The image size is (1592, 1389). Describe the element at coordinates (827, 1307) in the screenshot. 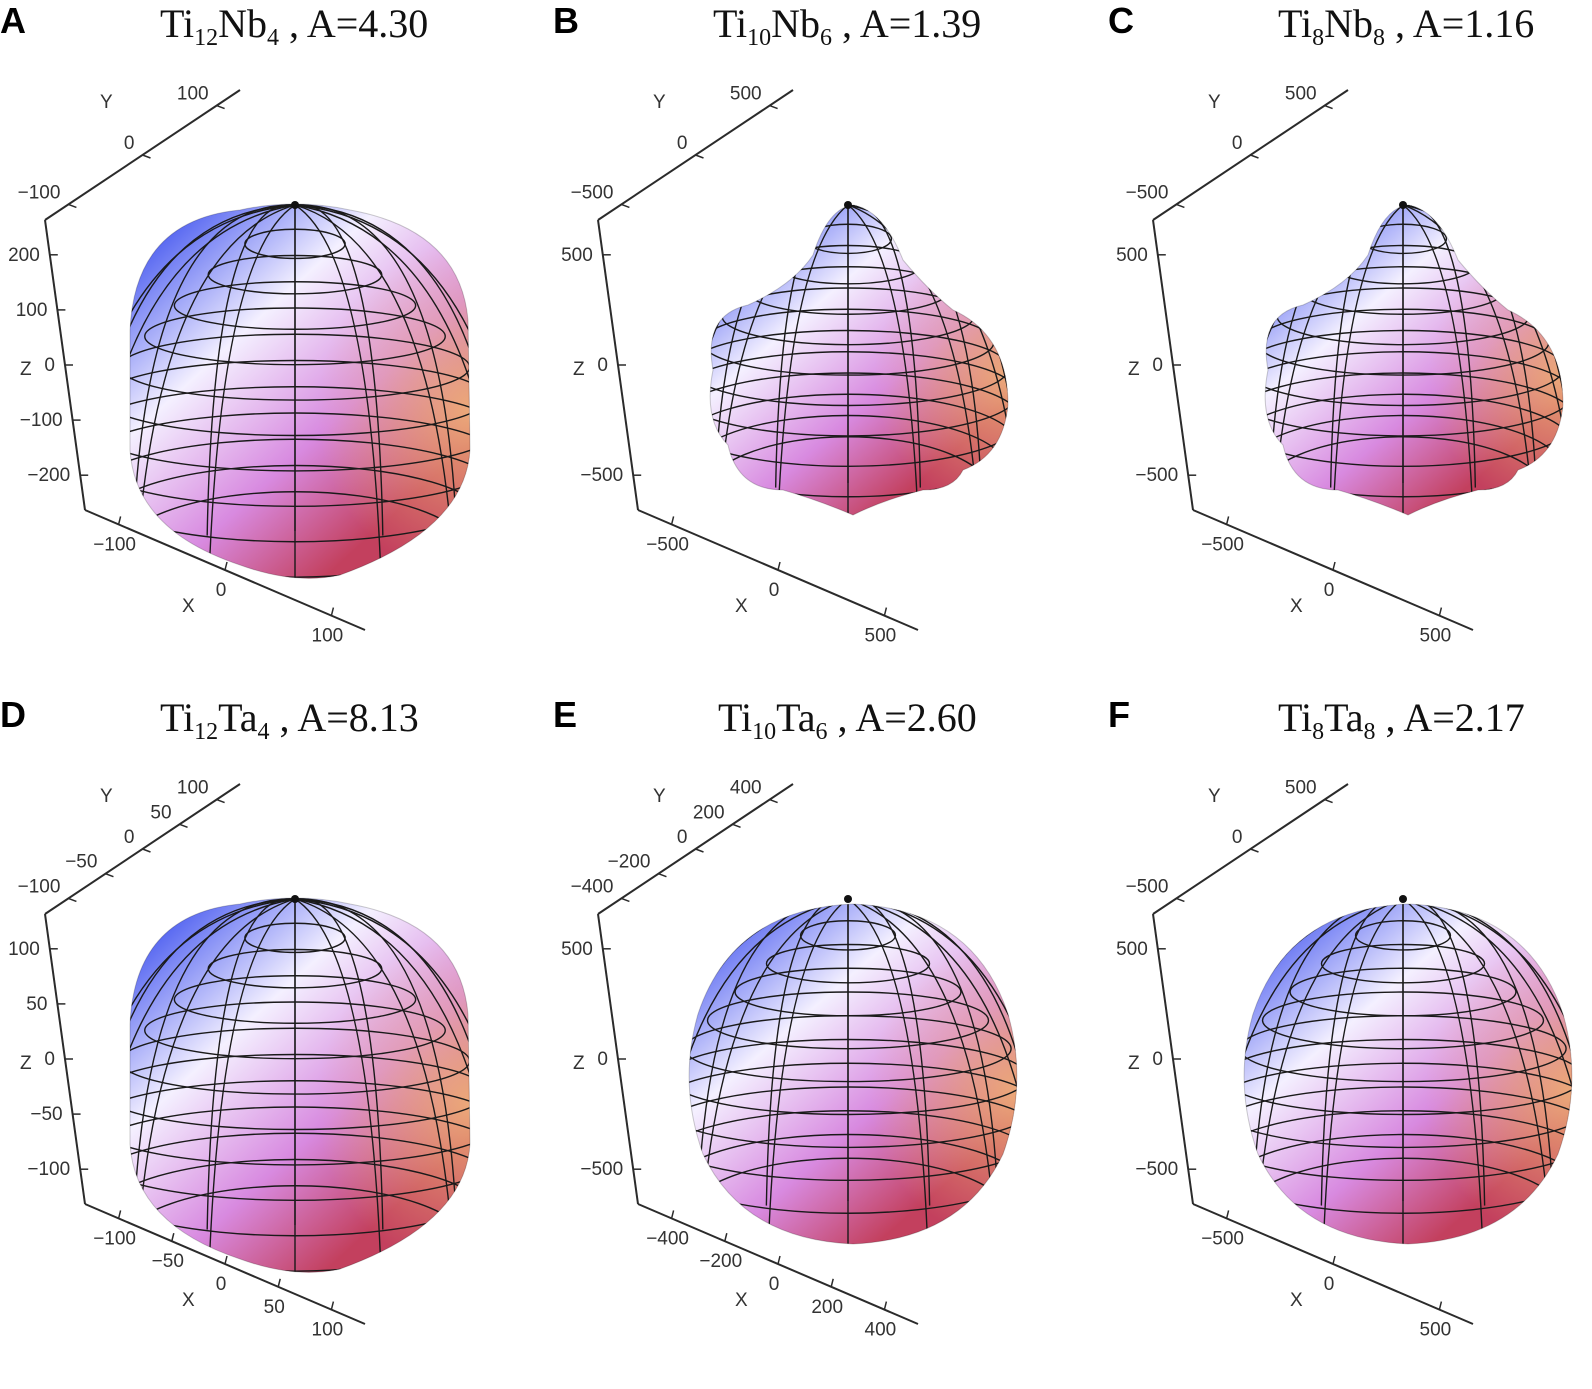

I see `x-tick-label: 200` at that location.